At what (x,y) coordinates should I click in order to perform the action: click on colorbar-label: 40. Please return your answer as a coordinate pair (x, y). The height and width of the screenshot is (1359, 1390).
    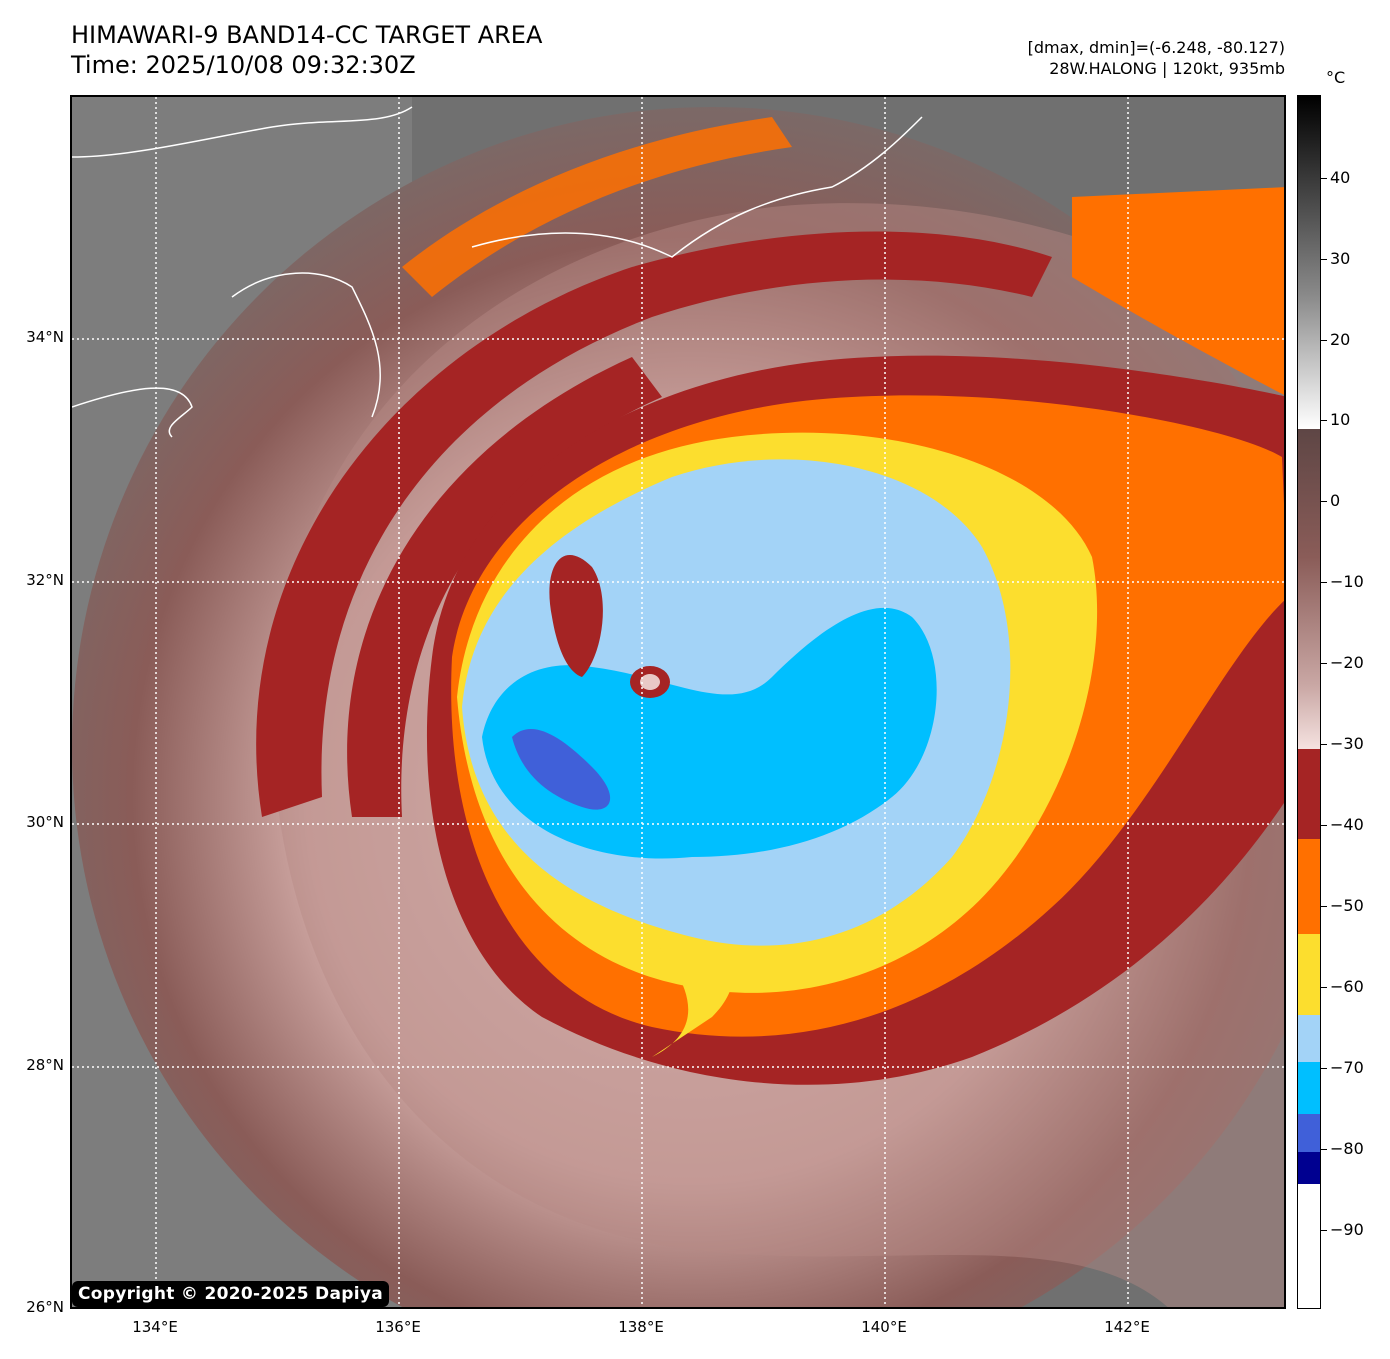
    Looking at the image, I should click on (1340, 177).